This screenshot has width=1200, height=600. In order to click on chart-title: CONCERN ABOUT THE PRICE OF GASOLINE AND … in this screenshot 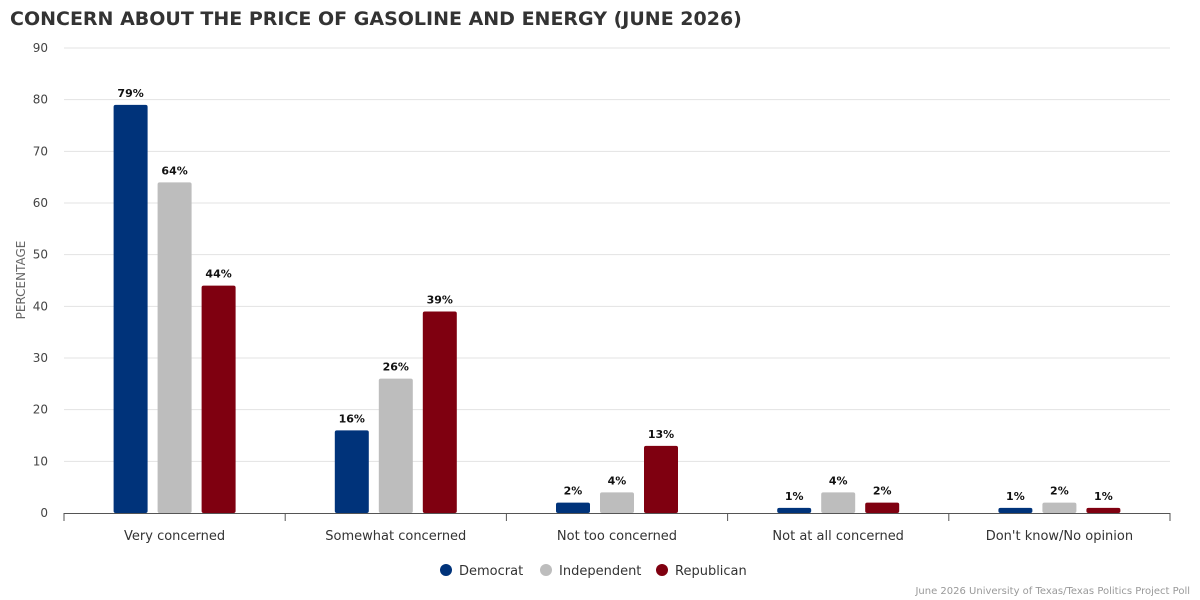, I will do `click(376, 19)`.